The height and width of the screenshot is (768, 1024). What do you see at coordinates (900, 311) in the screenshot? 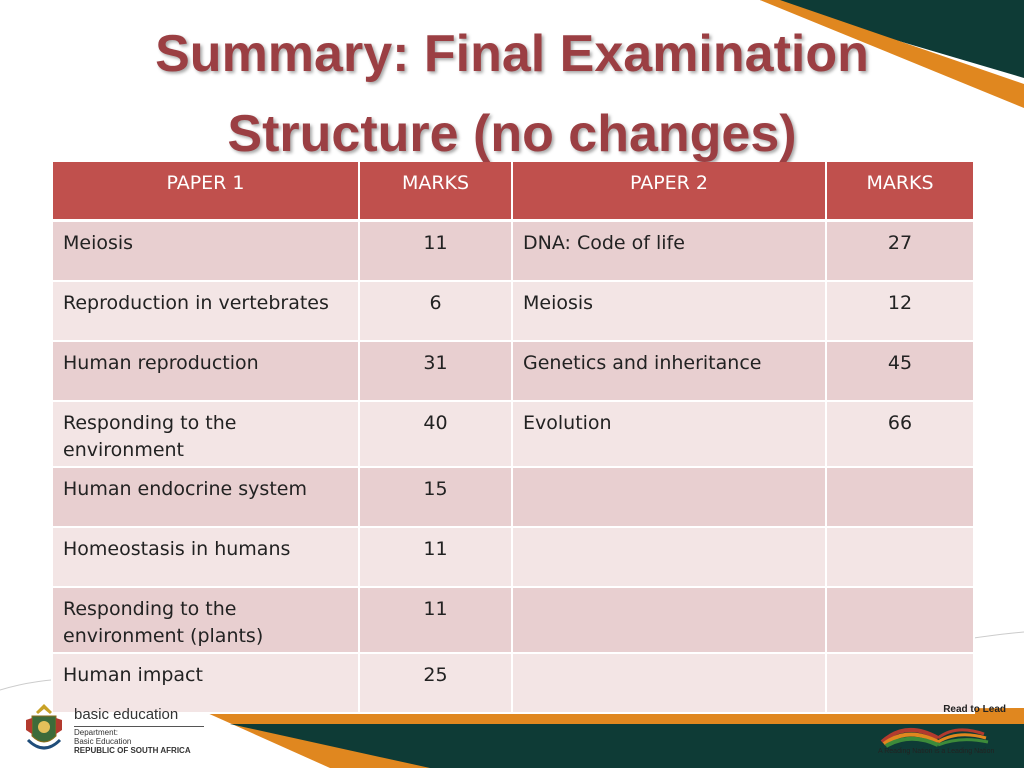
I see `paper-2-marks: 12` at bounding box center [900, 311].